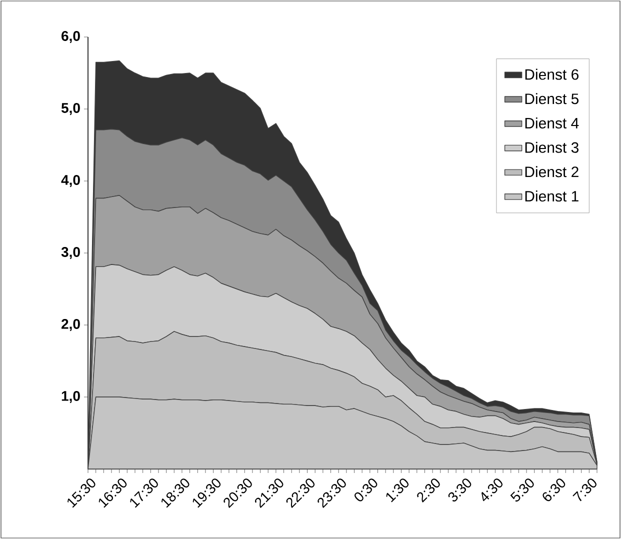 Image resolution: width=621 pixels, height=539 pixels. Describe the element at coordinates (70, 253) in the screenshot. I see `y-tick-label: 3,0` at that location.